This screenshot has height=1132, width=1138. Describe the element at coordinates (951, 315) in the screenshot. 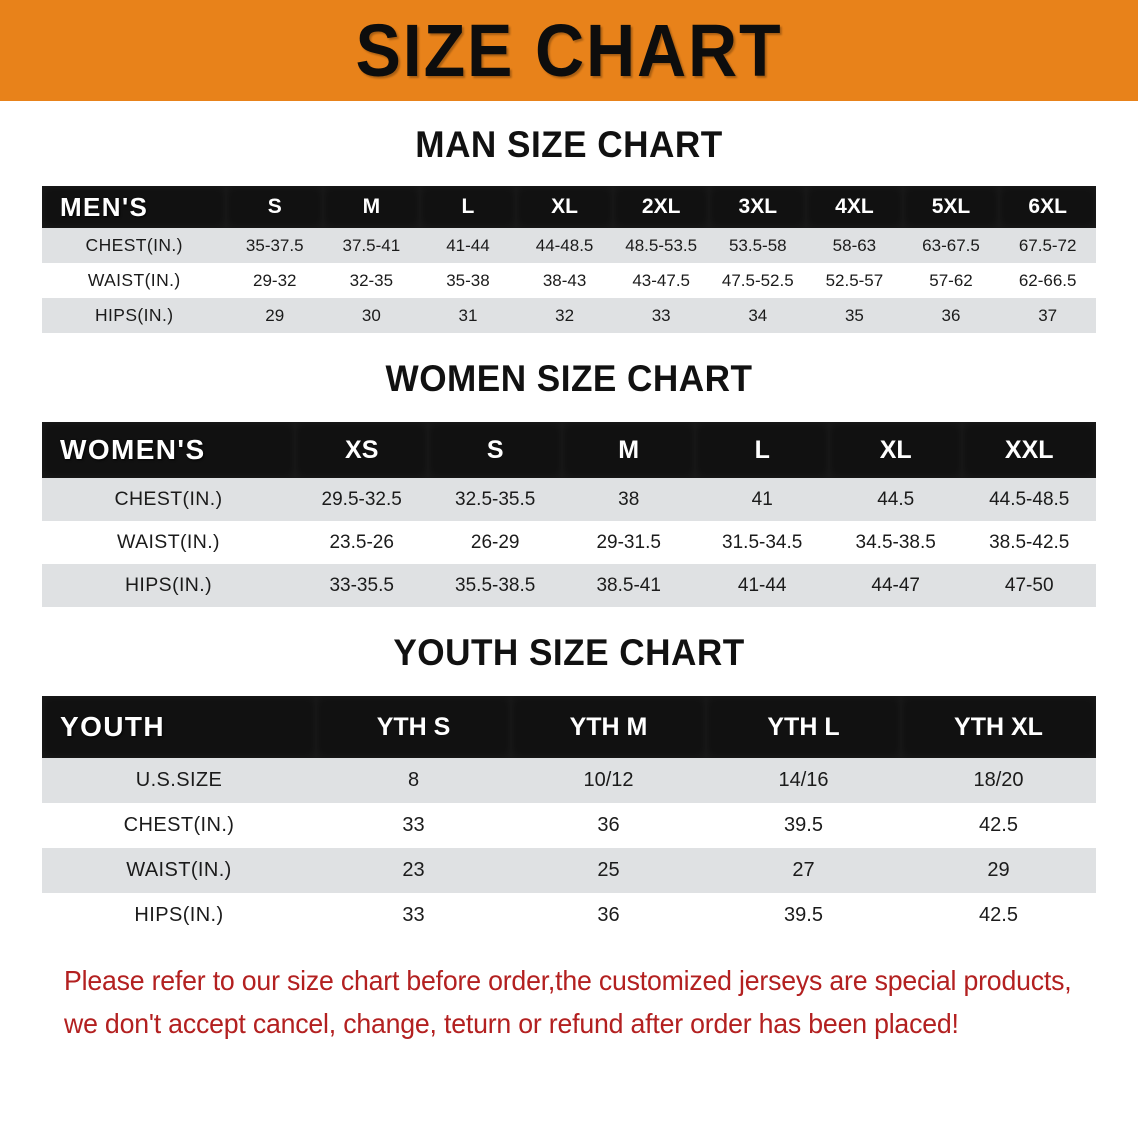

I see `cell-man-2-7: 36` at that location.